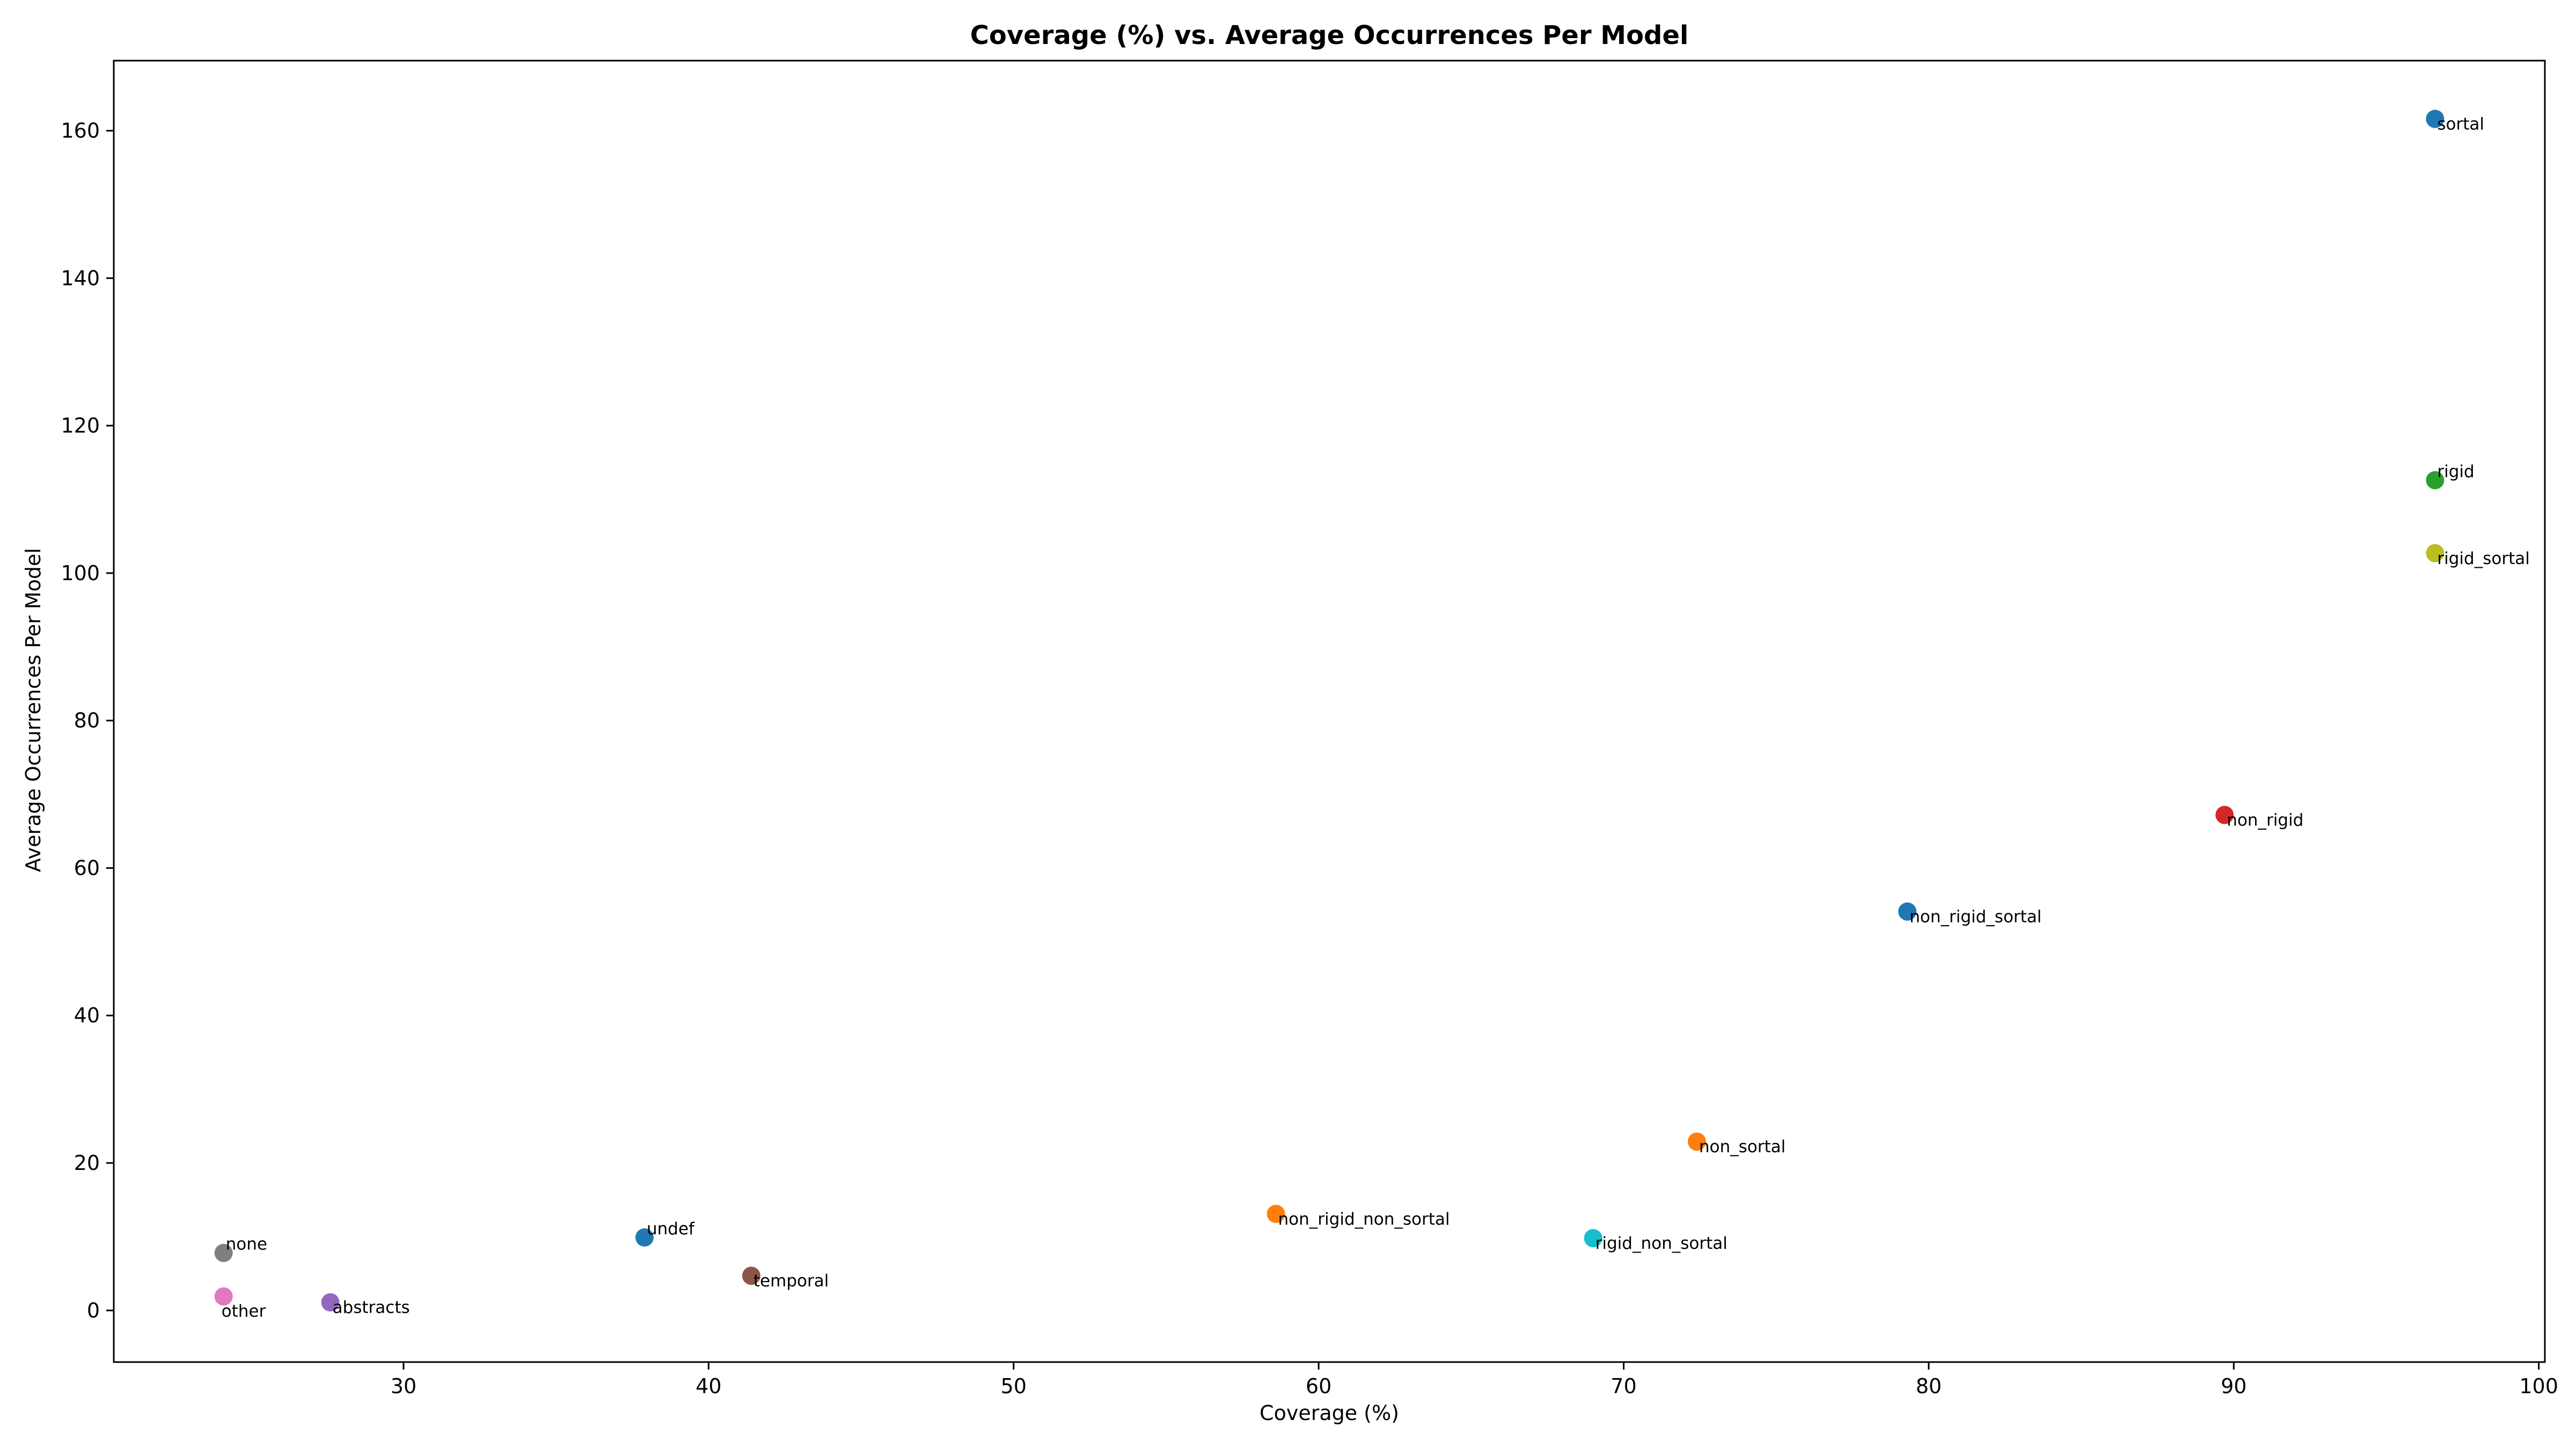  I want to click on data-point-rigid_sortal, so click(2435, 553).